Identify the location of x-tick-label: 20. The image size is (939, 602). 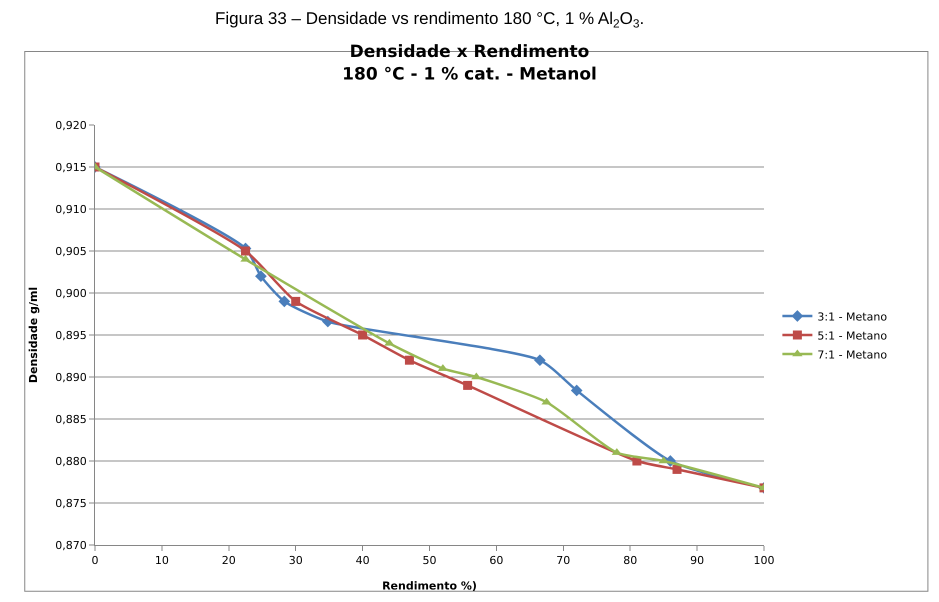
(229, 561).